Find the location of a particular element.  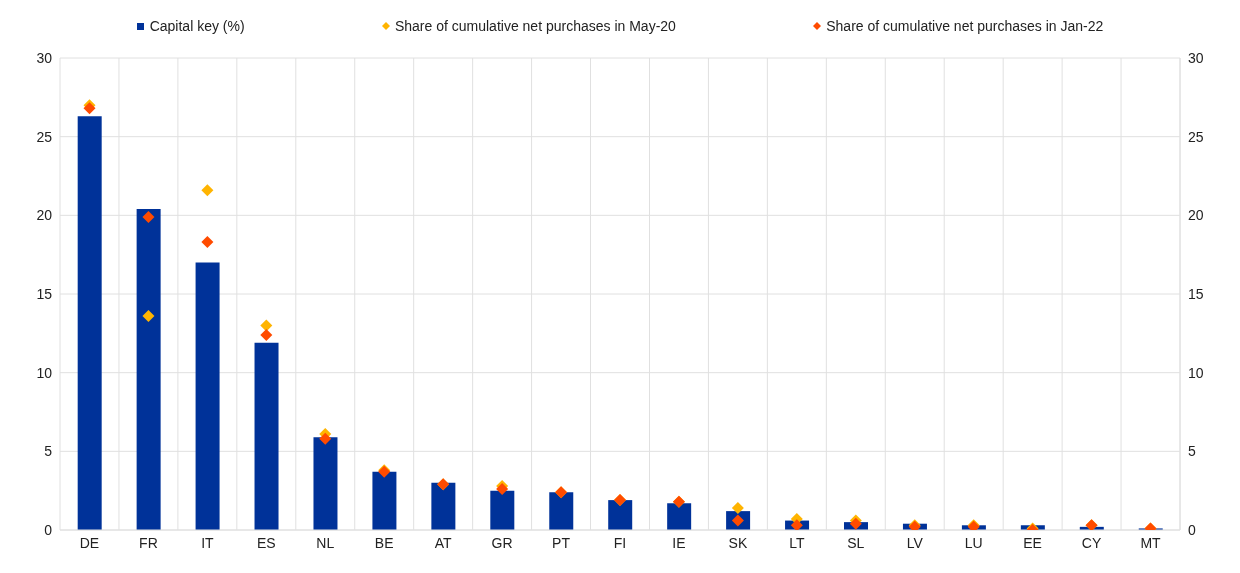

y-tick-label: 20 is located at coordinates (44, 215).